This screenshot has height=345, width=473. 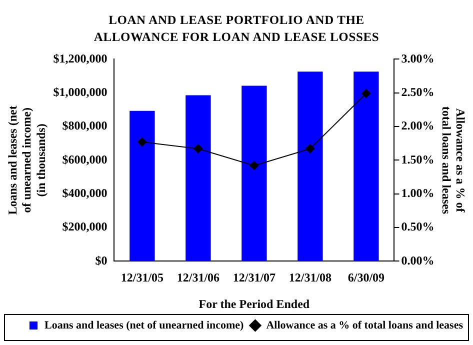 What do you see at coordinates (144, 325) in the screenshot?
I see `legend-label: Loans and leases (net of unearned income)` at bounding box center [144, 325].